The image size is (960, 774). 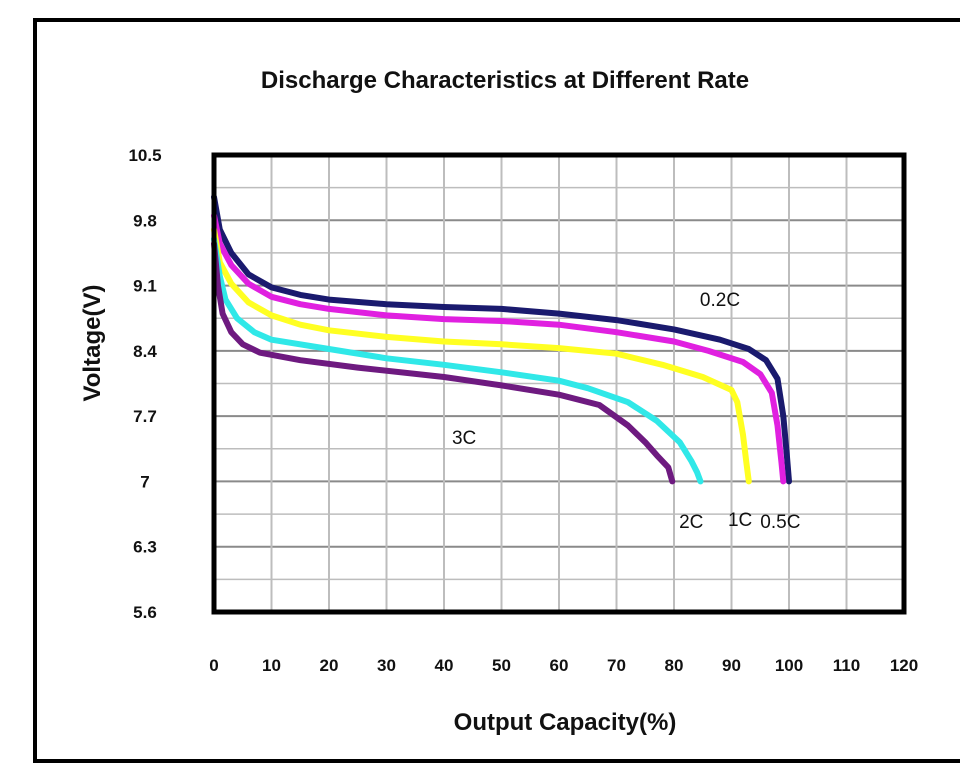 I want to click on x-axis-title: Output Capacity(%), so click(x=565, y=722).